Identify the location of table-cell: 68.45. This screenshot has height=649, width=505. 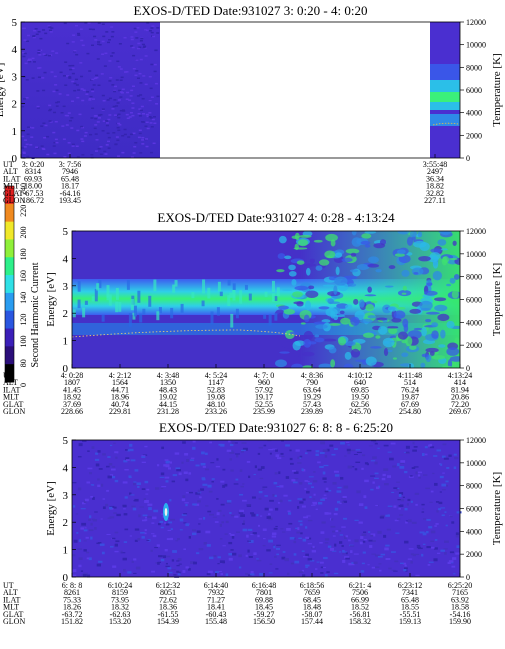
(312, 599).